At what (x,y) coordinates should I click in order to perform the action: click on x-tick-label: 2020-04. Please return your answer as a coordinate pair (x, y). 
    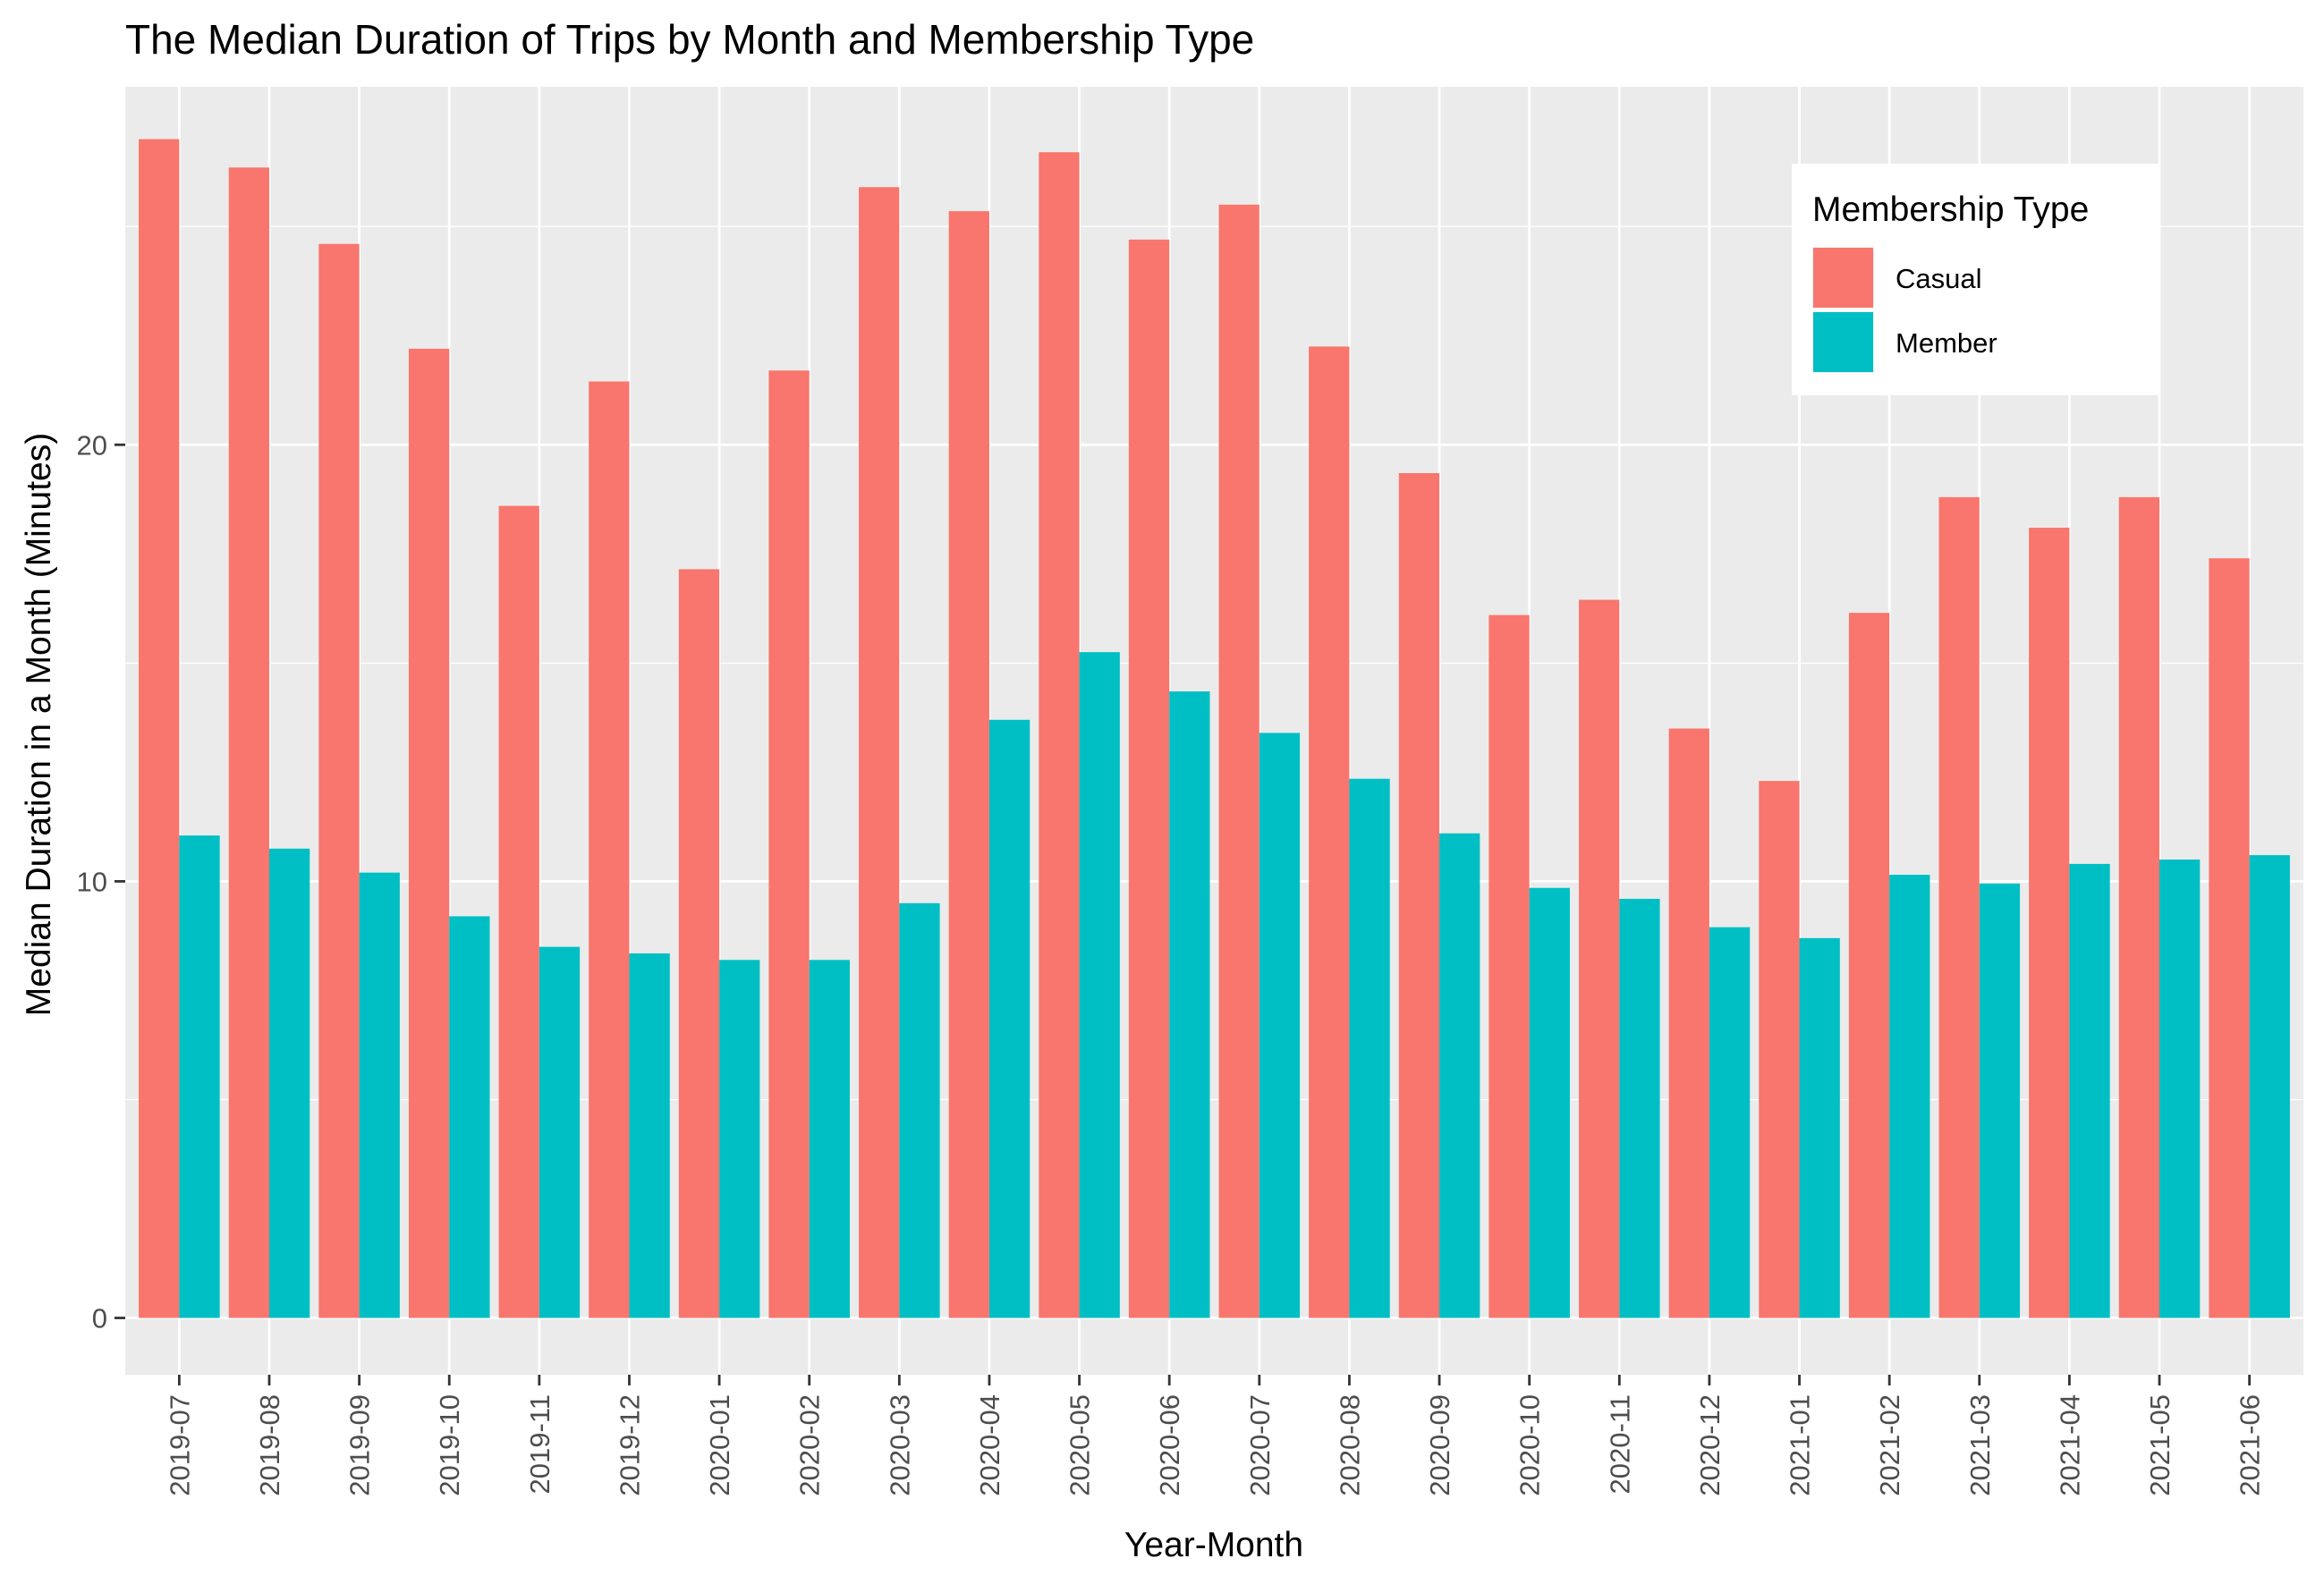
    Looking at the image, I should click on (989, 1445).